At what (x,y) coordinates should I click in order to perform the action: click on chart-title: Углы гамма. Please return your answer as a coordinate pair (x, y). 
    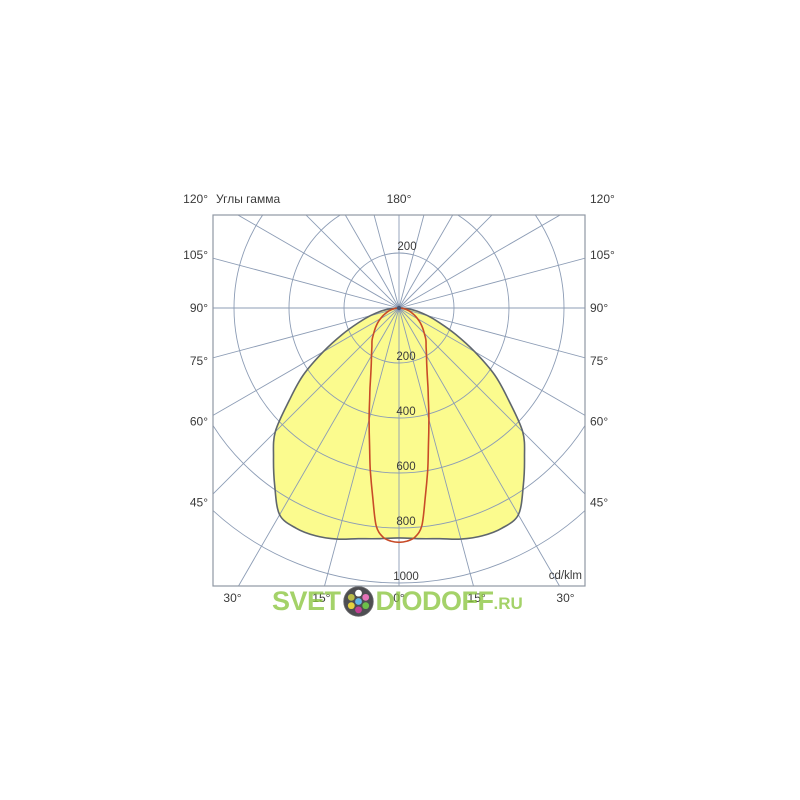
    Looking at the image, I should click on (248, 199).